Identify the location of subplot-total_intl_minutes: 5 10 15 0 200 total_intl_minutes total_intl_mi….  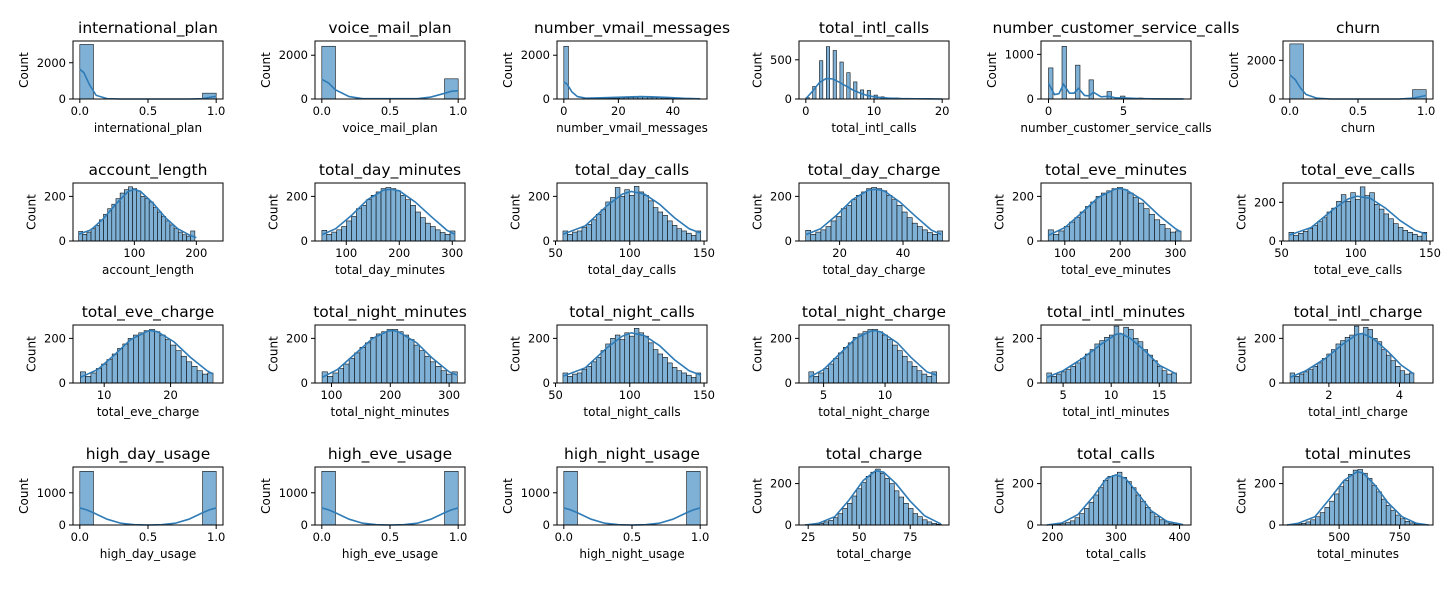
(1092, 361).